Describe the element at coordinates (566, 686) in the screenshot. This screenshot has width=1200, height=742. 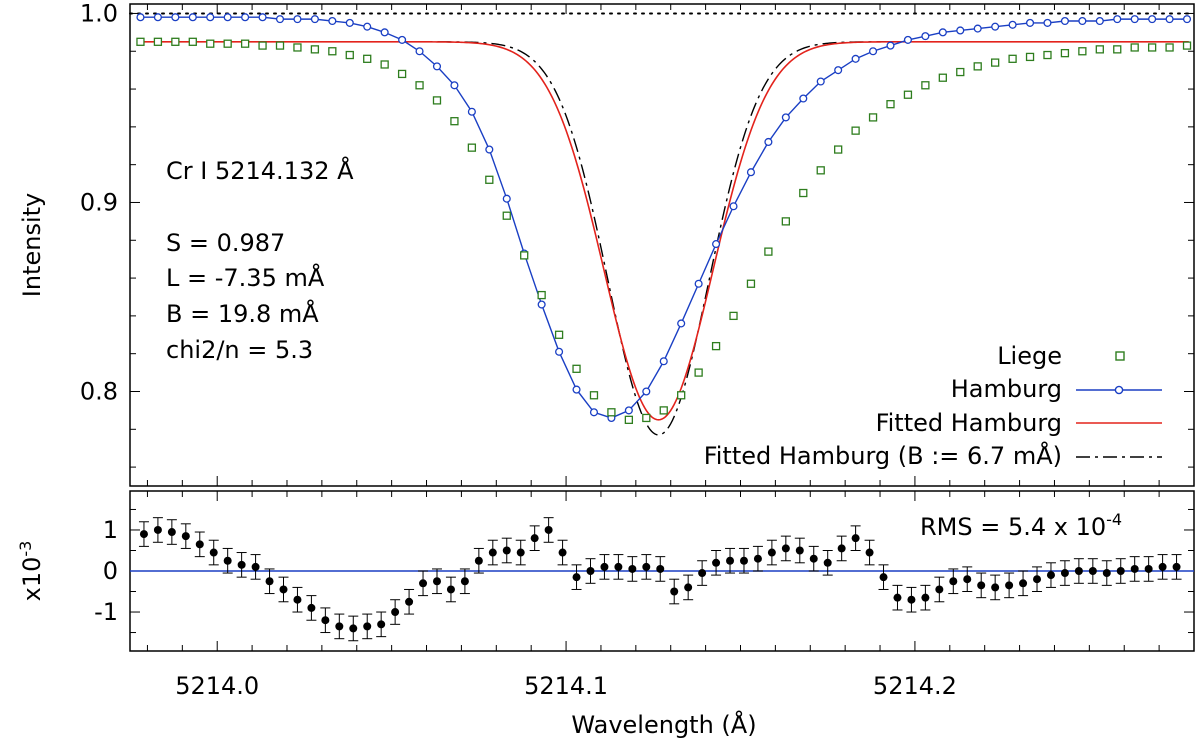
I see `x-tick-label: 5214.1` at that location.